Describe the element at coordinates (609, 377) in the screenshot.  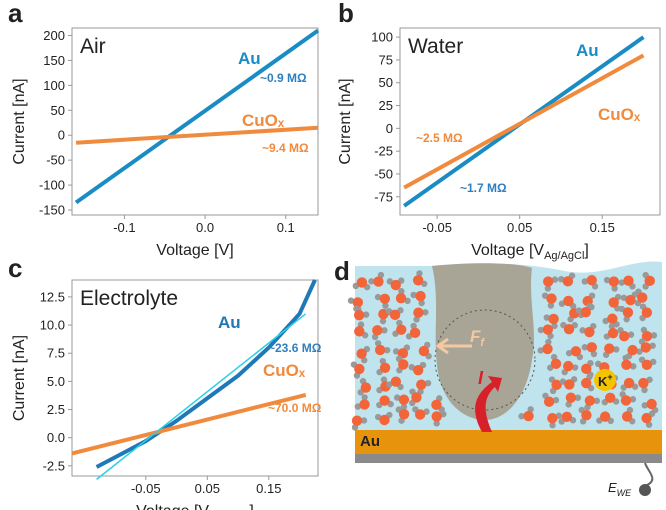
I see `ion-charge: +` at that location.